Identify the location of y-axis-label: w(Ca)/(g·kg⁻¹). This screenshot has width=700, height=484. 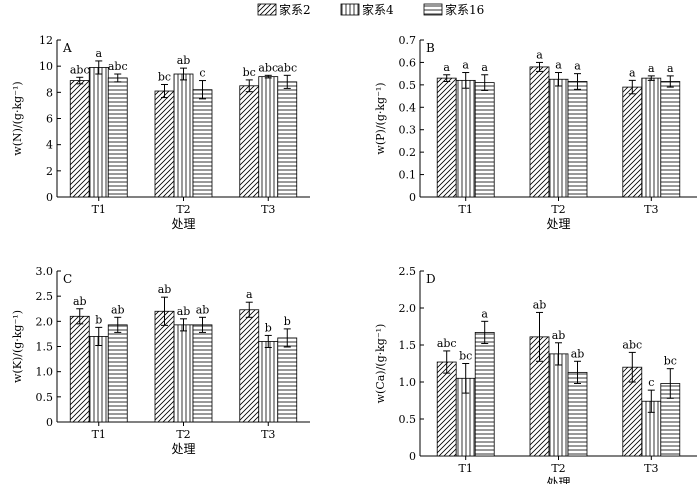
(380, 364).